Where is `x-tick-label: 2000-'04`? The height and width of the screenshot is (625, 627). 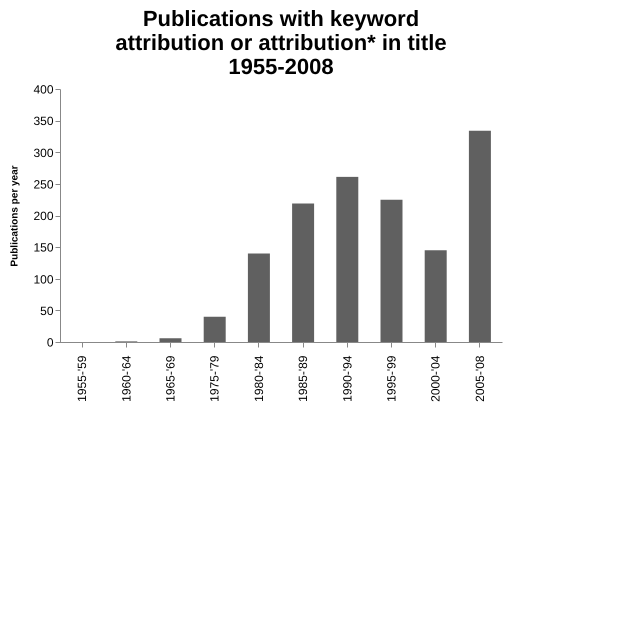
x-tick-label: 2000-'04 is located at coordinates (435, 378).